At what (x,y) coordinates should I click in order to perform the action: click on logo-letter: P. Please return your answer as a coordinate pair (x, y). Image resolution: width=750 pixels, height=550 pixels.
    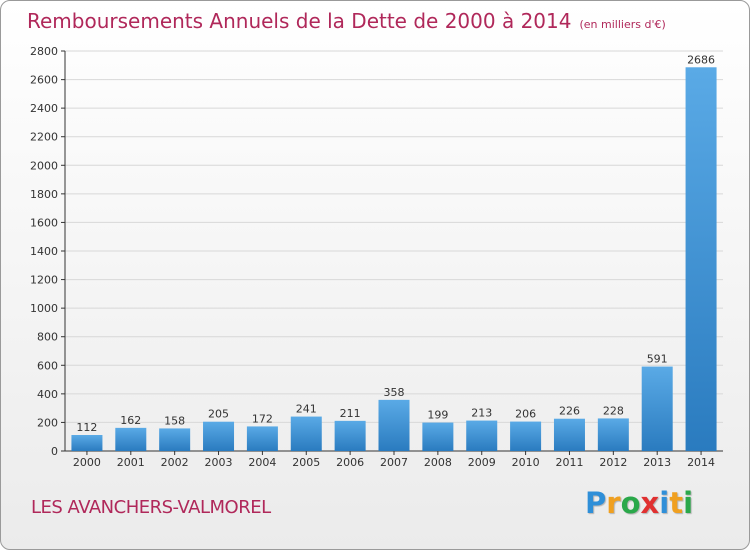
    Looking at the image, I should click on (596, 503).